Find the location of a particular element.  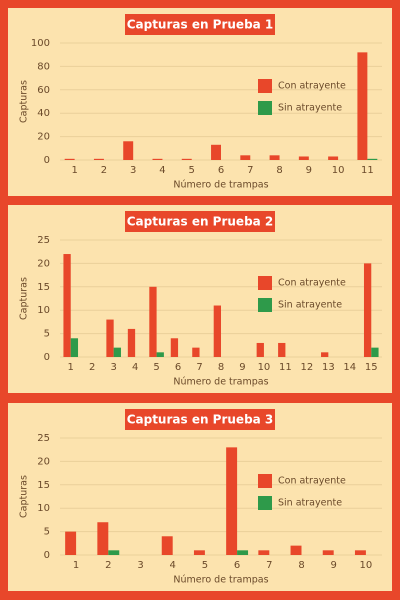

x-tick-label: 11 is located at coordinates (285, 367).